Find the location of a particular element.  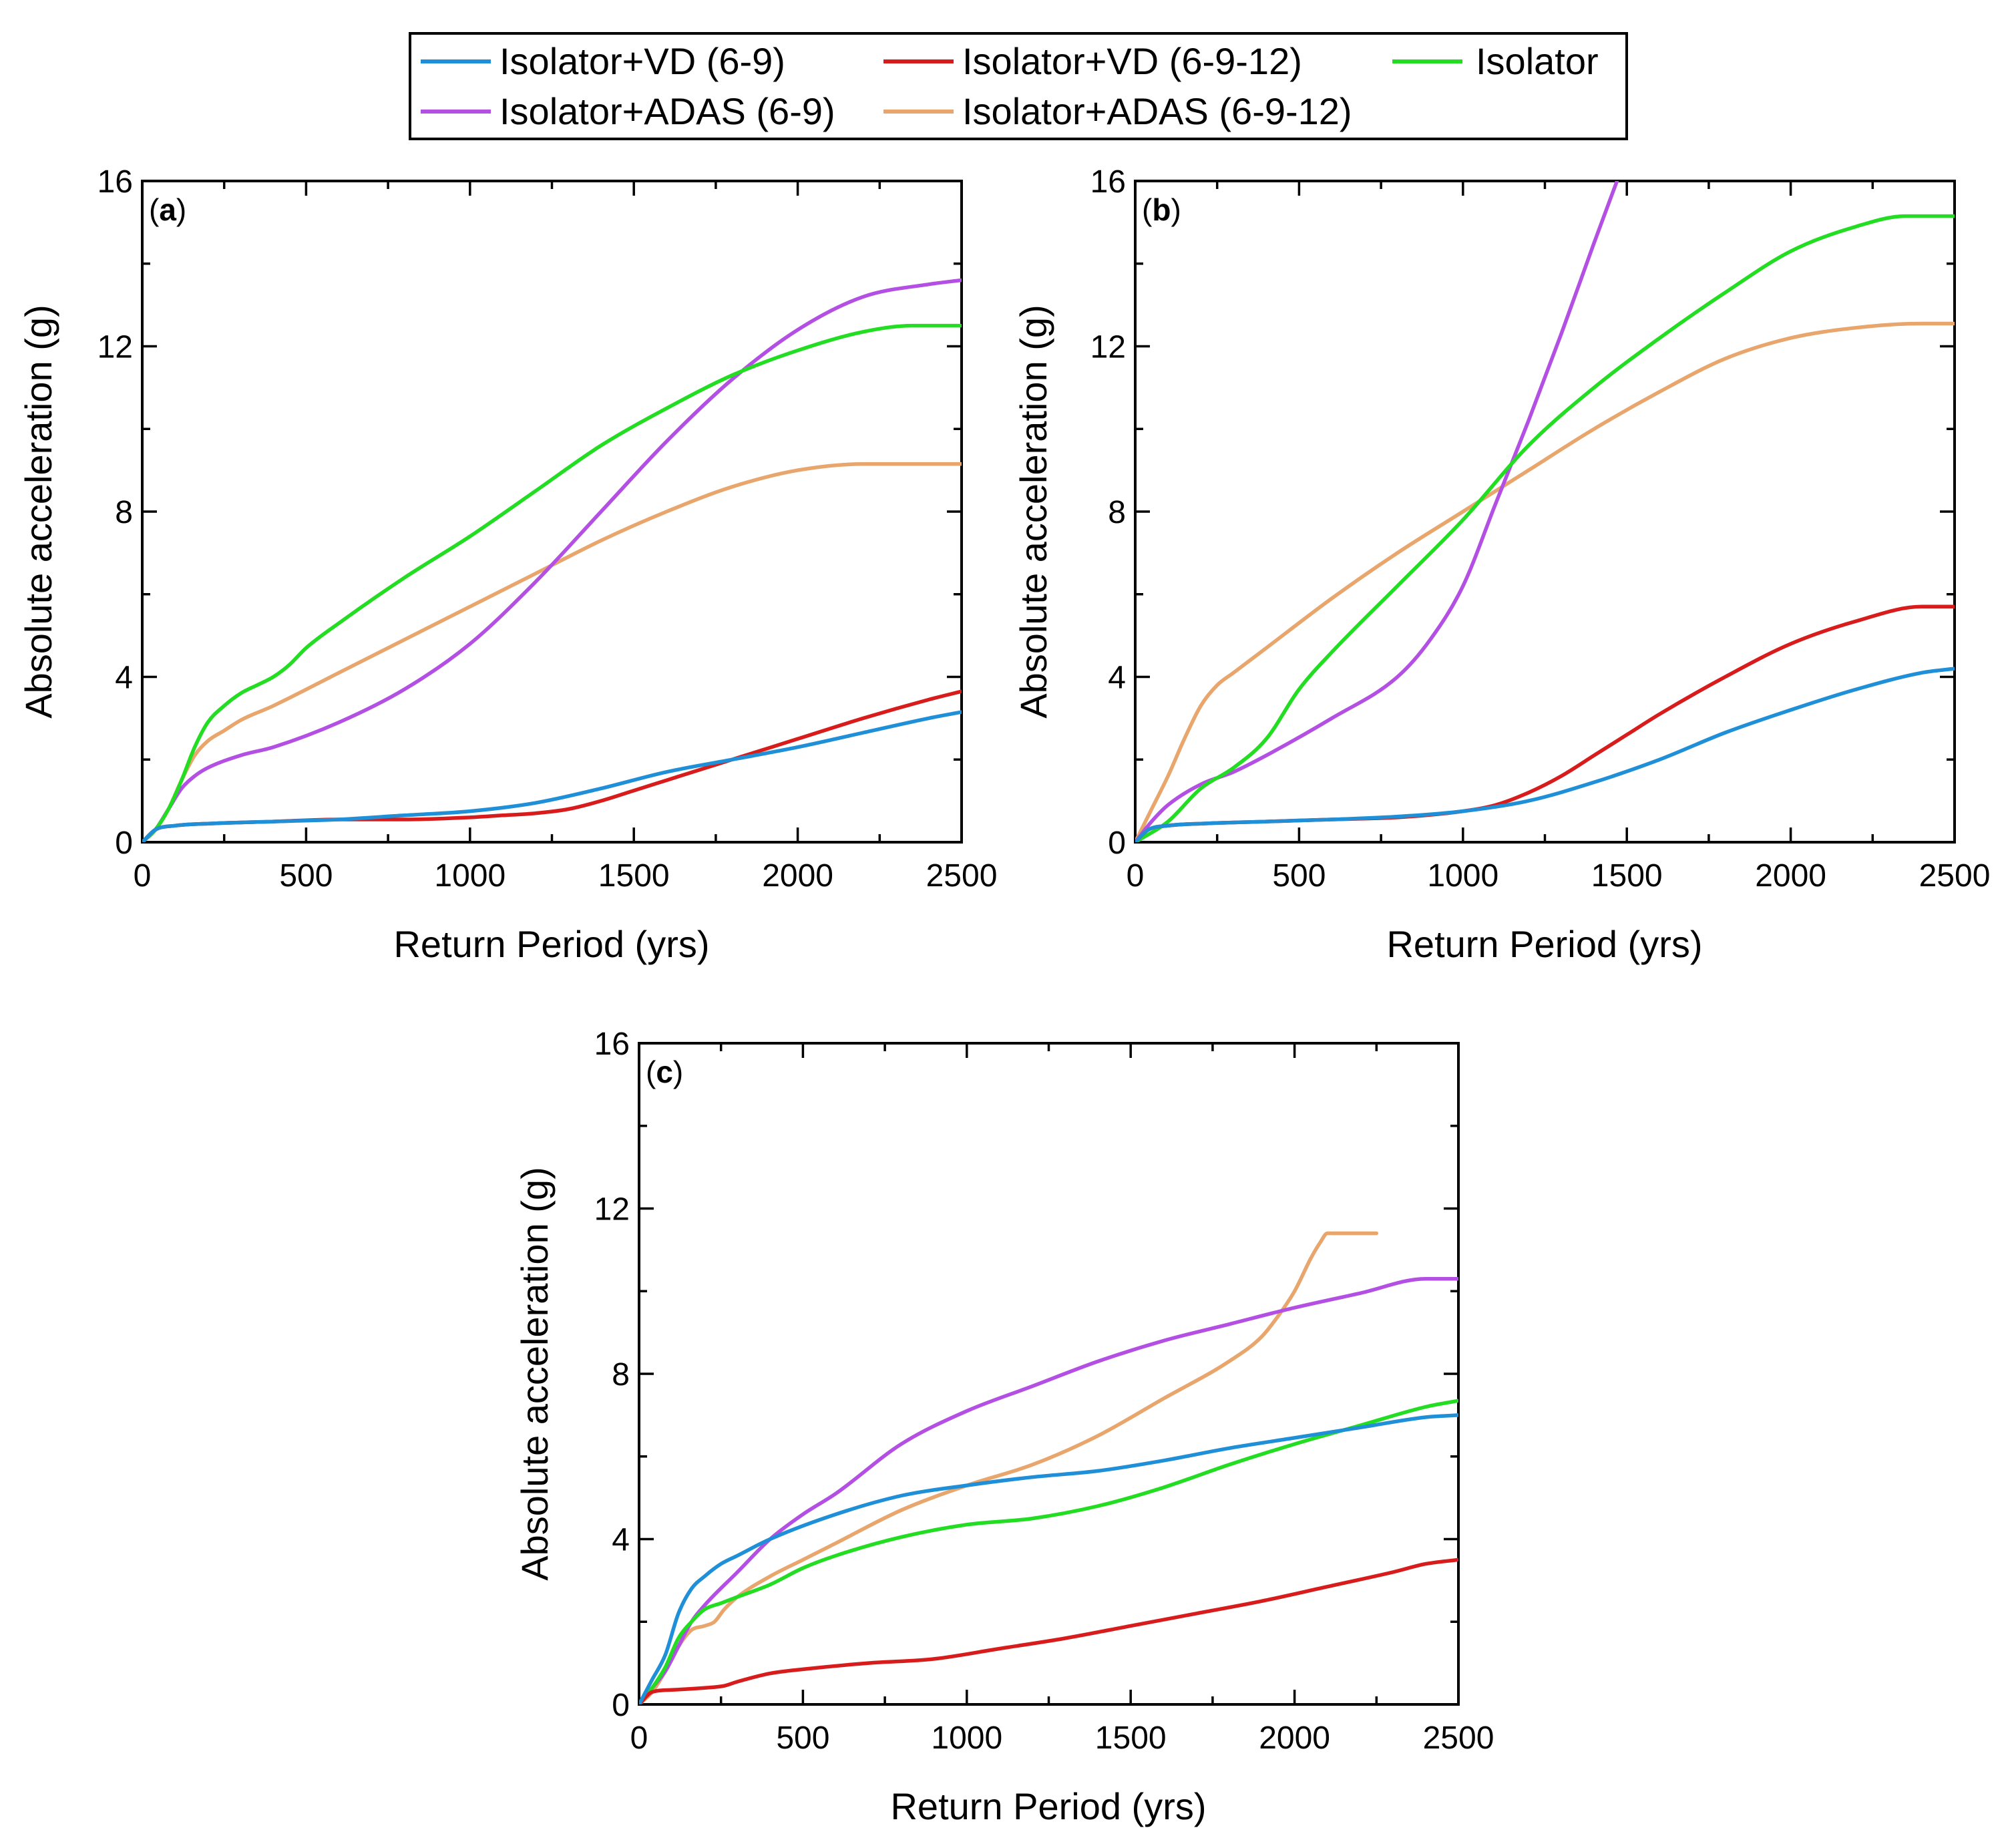

plot-frame-c is located at coordinates (1049, 1374).